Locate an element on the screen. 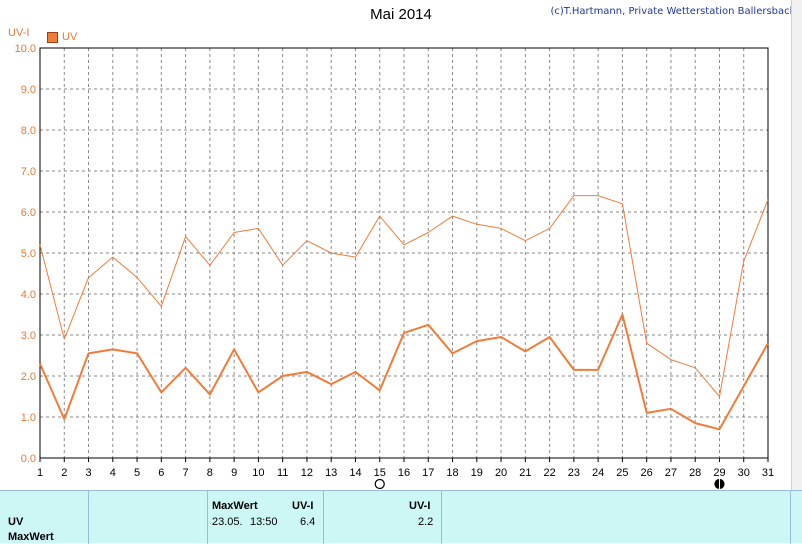 The image size is (802, 544). y-tick-label: 2.0 is located at coordinates (28, 377).